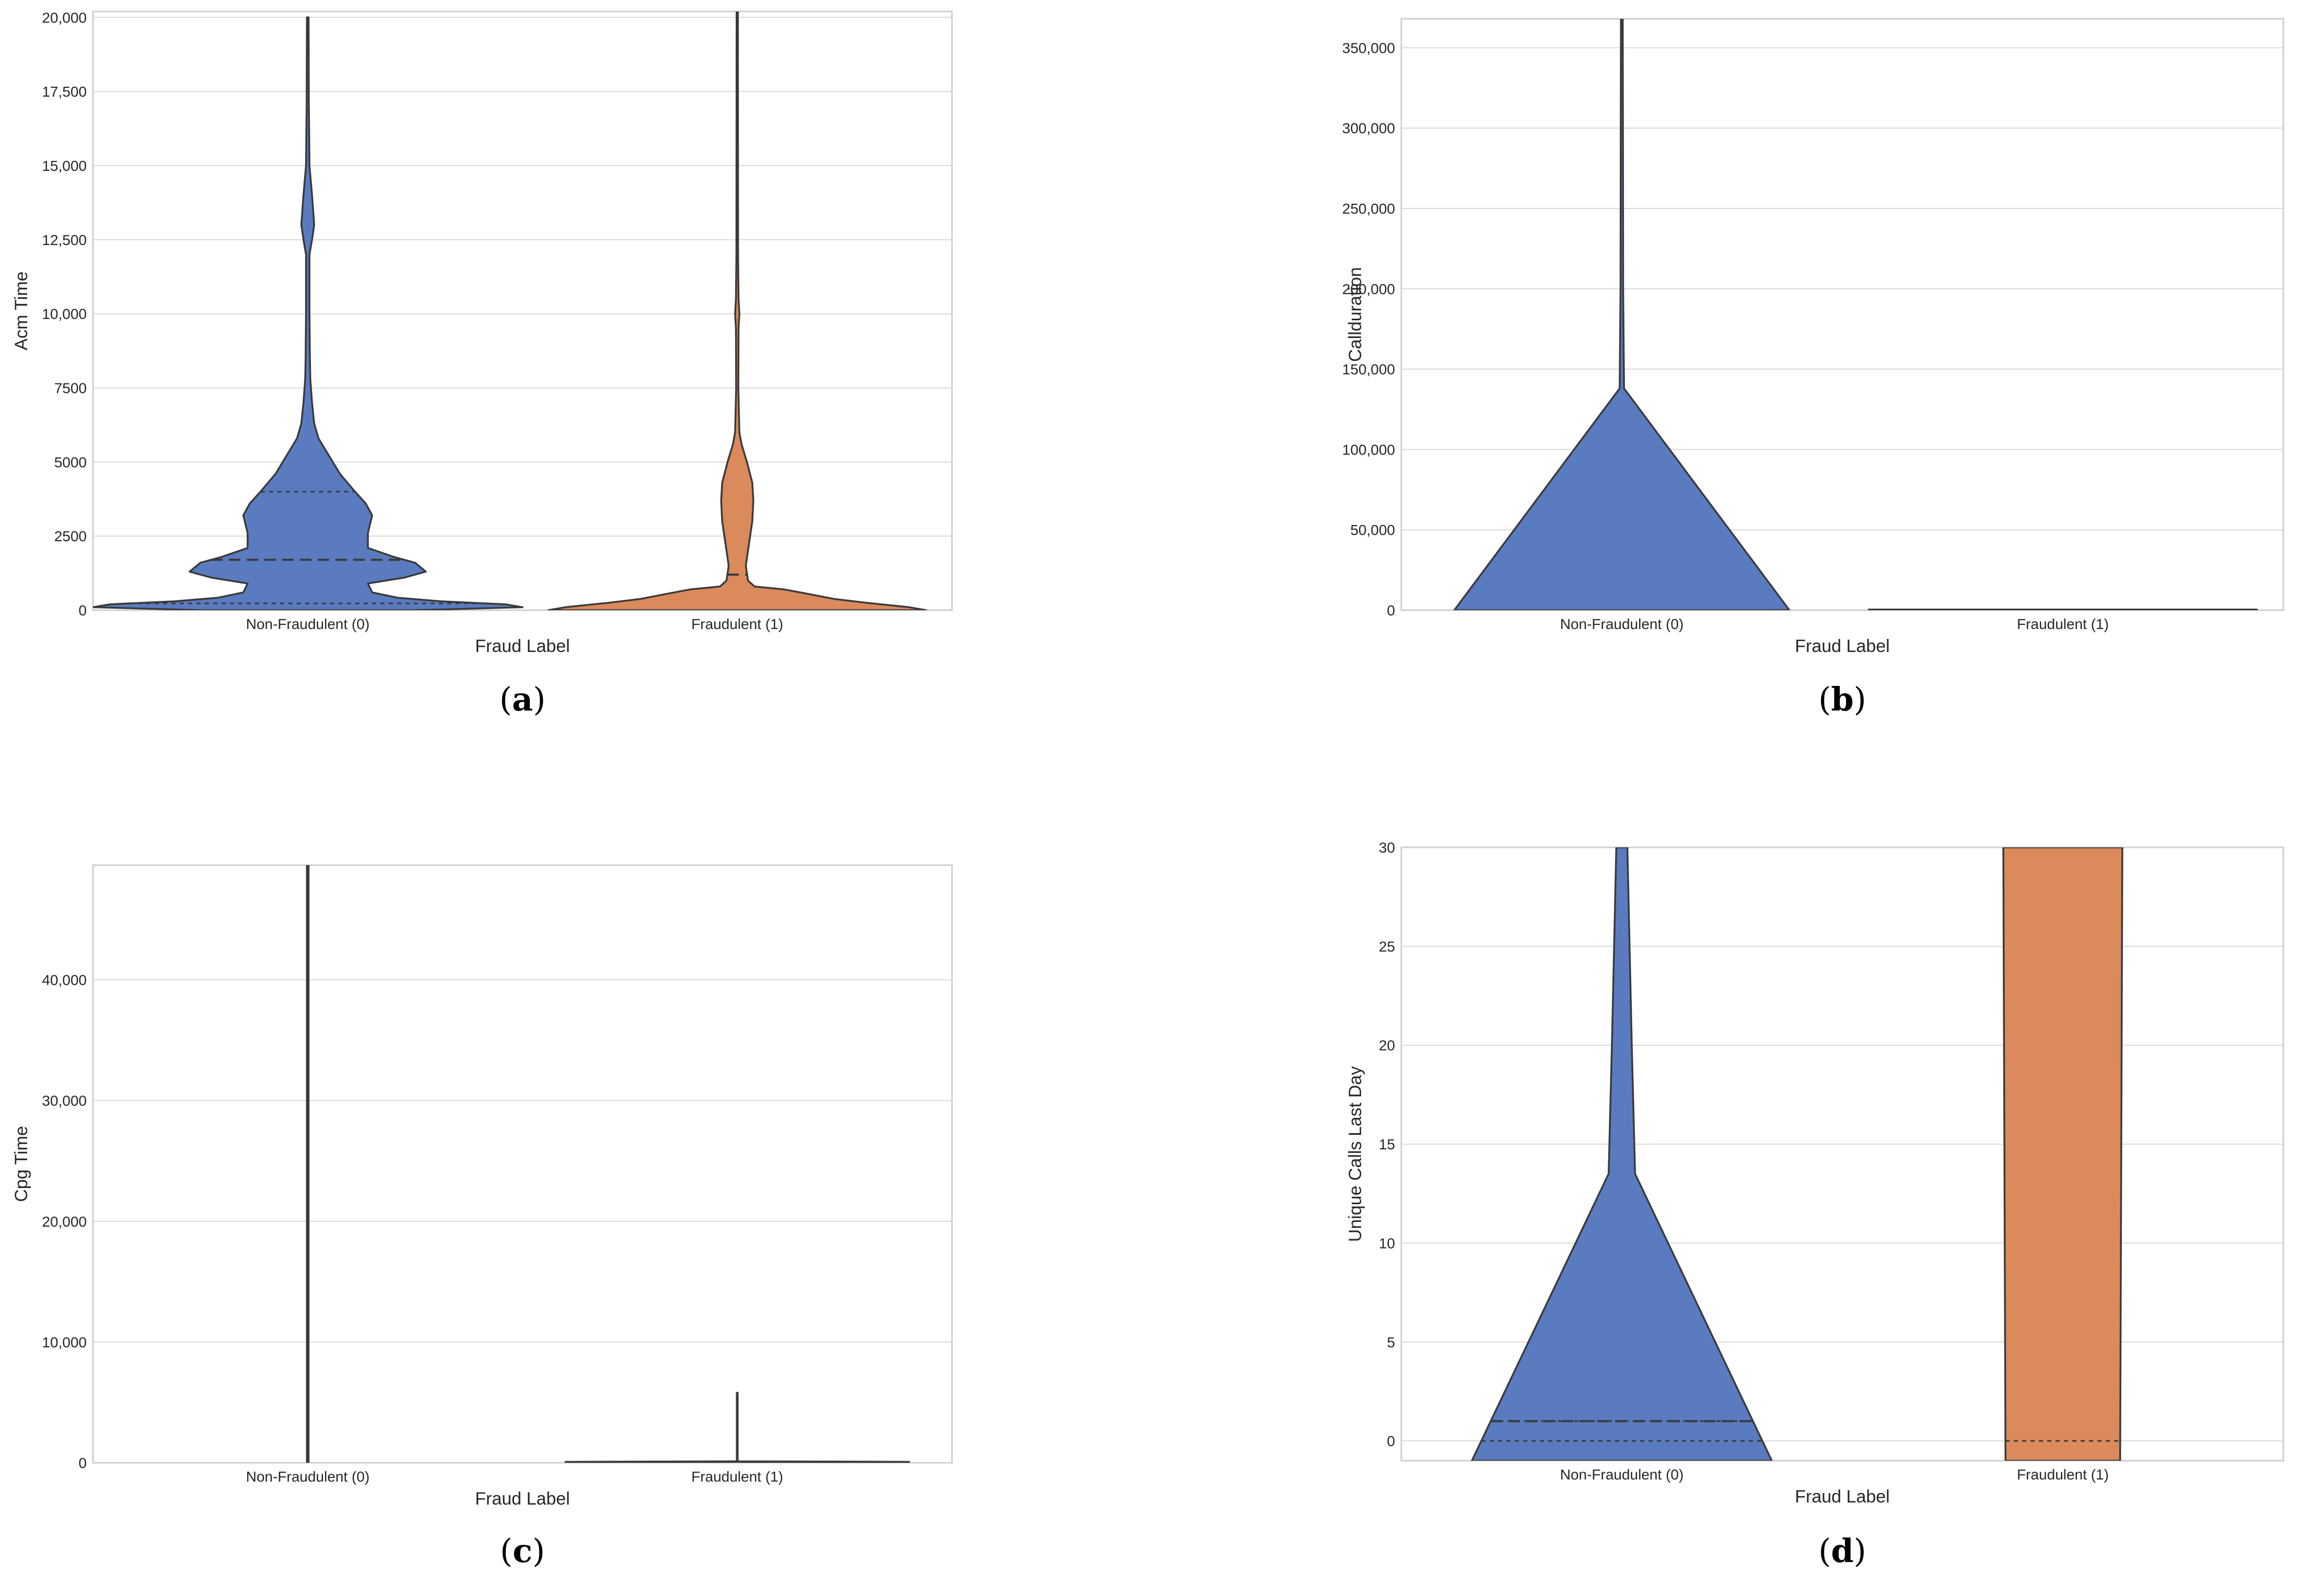 This screenshot has width=2299, height=1596. What do you see at coordinates (1387, 1046) in the screenshot?
I see `y-tick-label: 20` at bounding box center [1387, 1046].